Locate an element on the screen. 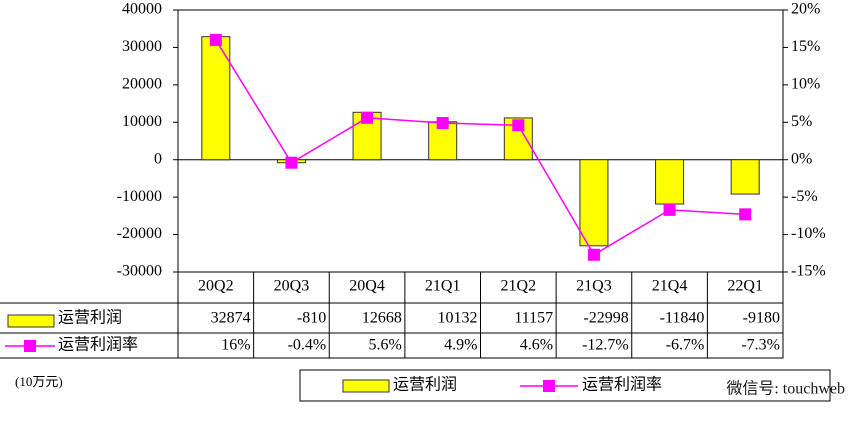 The height and width of the screenshot is (426, 857). table-cell: -7.3% is located at coordinates (760, 345).